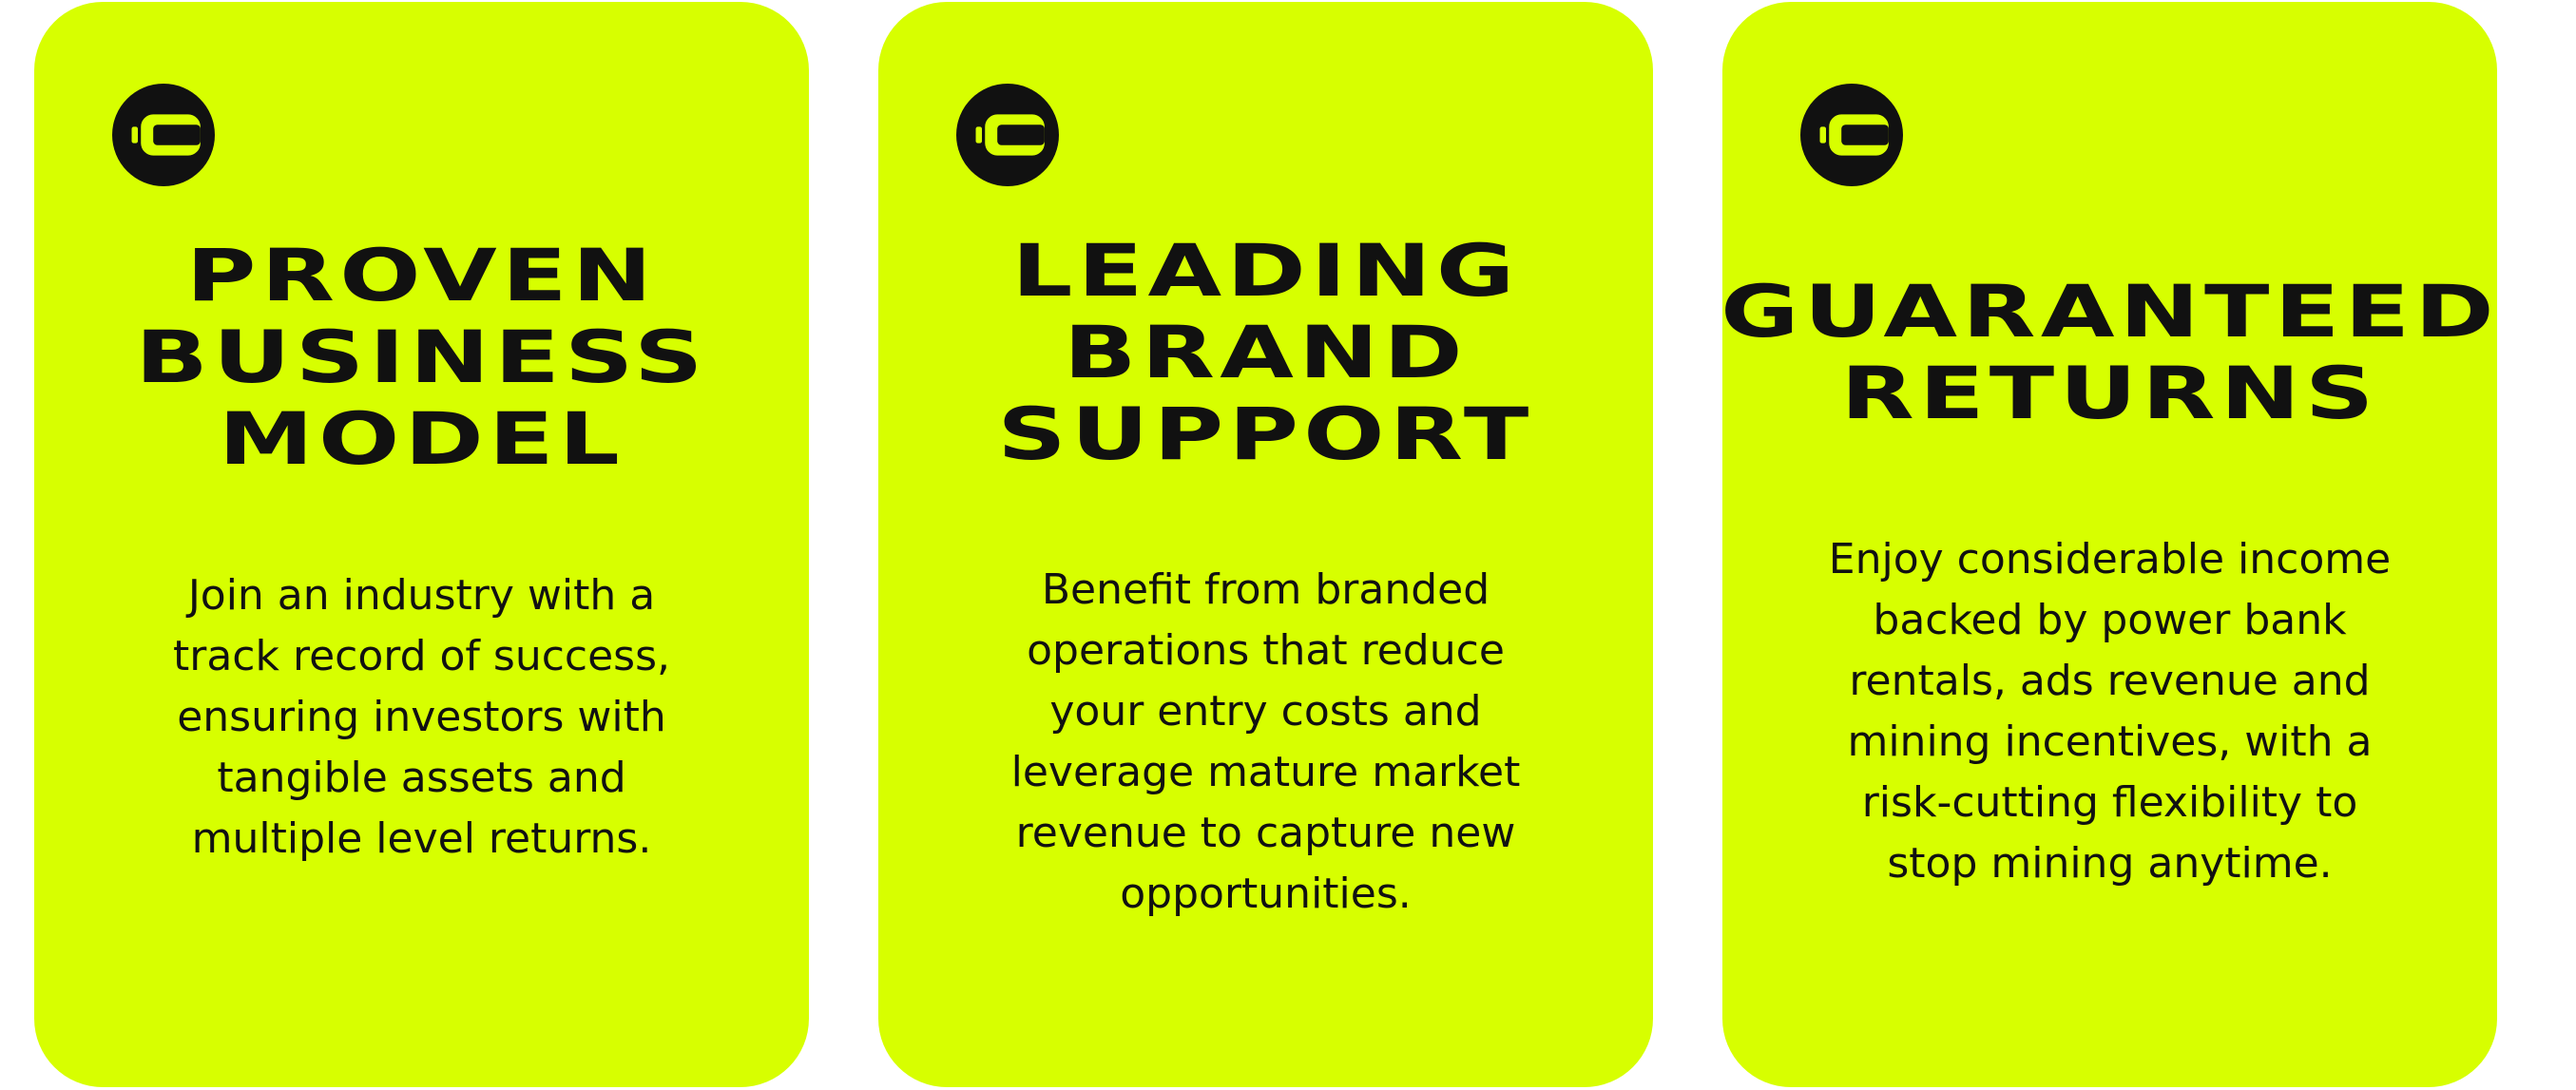 This screenshot has height=1090, width=2576. What do you see at coordinates (422, 275) in the screenshot?
I see `card-title-line: PROVEN` at bounding box center [422, 275].